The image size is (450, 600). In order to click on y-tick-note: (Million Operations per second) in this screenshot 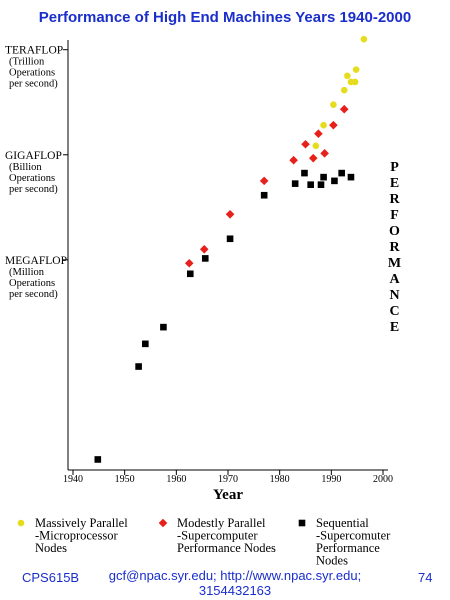, I will do `click(33, 283)`.